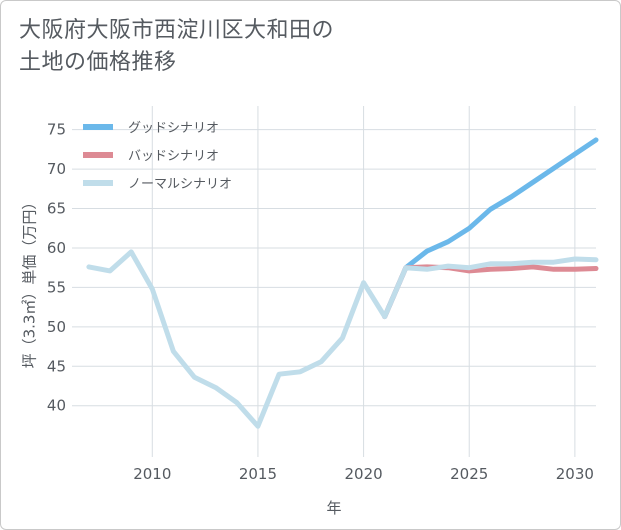 The height and width of the screenshot is (530, 621). I want to click on y-tick-label: 40, so click(56, 406).